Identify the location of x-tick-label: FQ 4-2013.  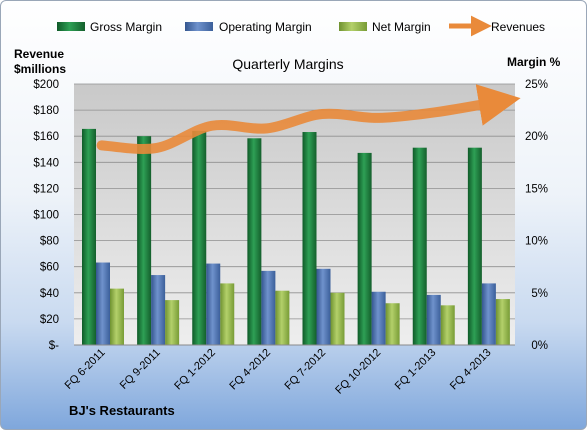
(471, 370).